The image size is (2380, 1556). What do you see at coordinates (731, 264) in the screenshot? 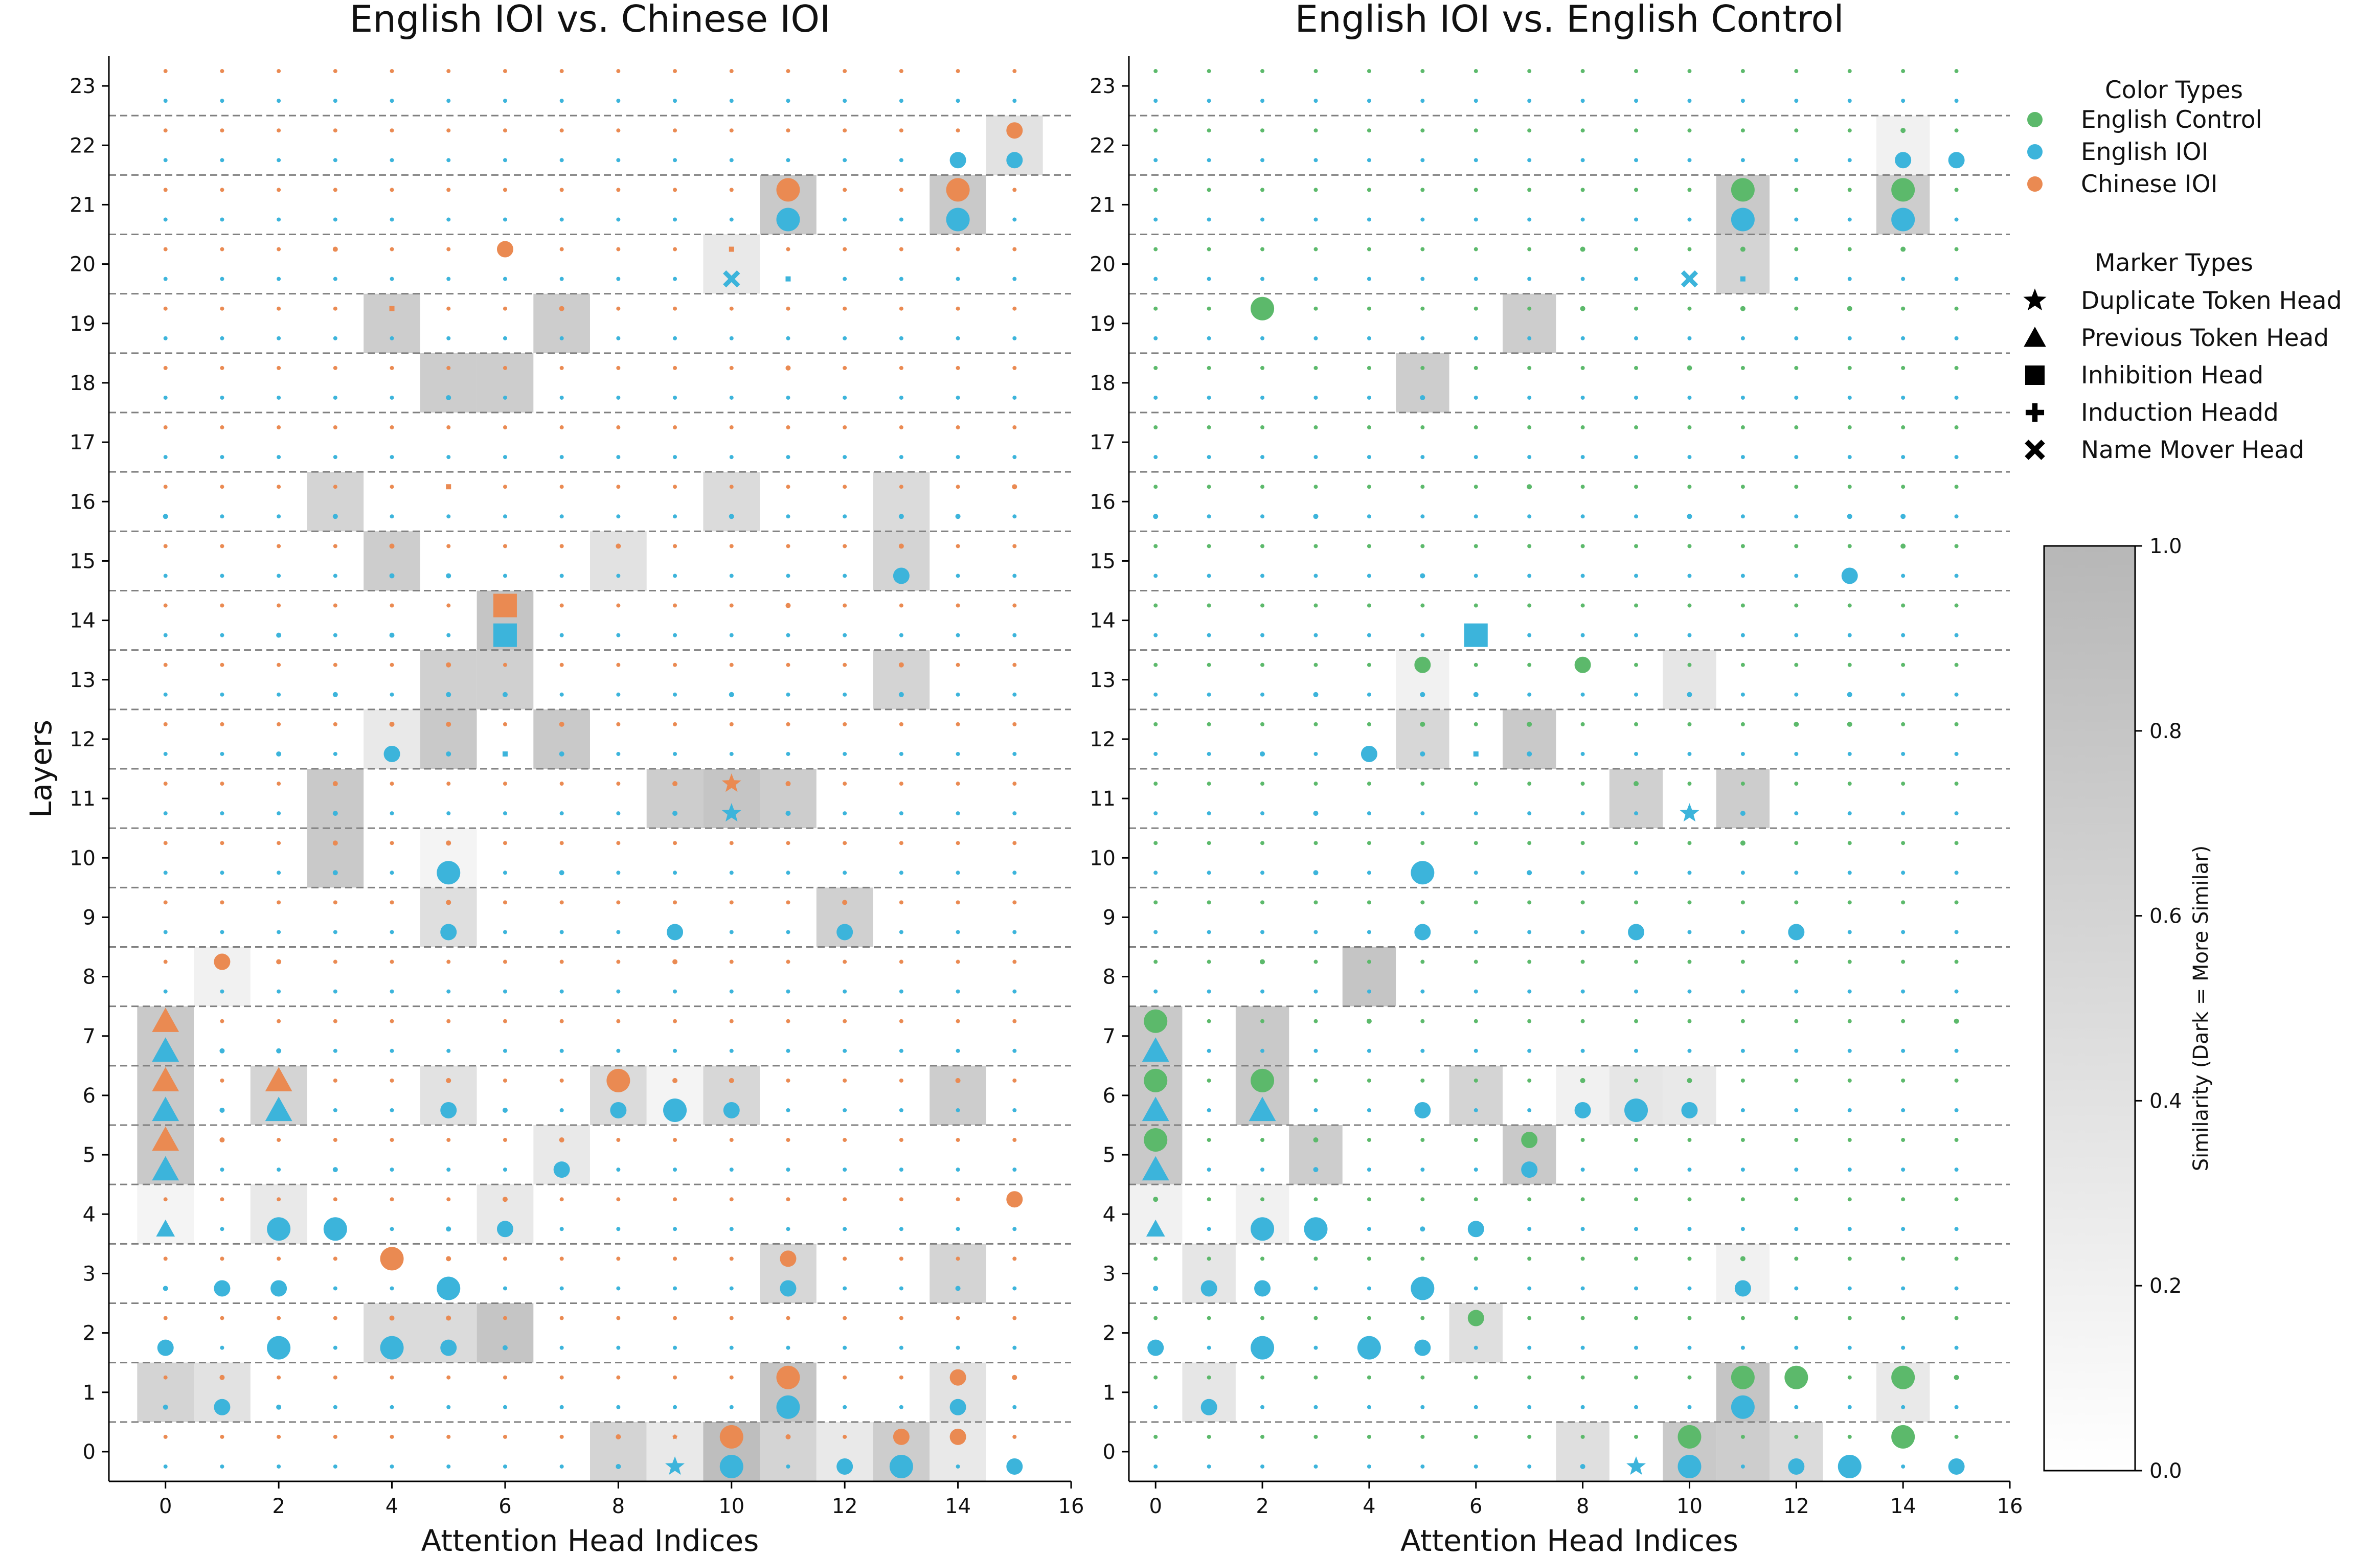
I see `similarity-cell` at bounding box center [731, 264].